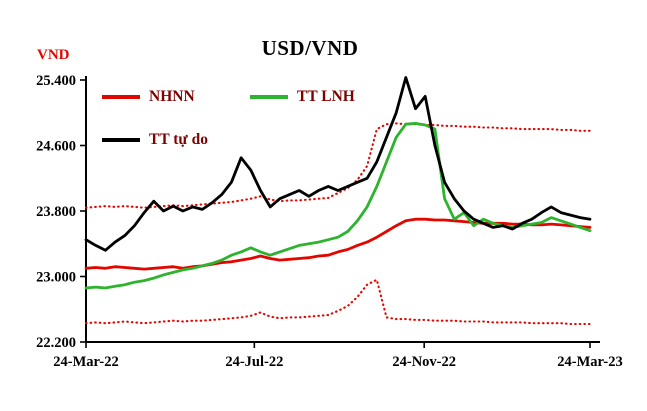 The image size is (647, 411). I want to click on legend-item-nhnn: NHNN, so click(148, 97).